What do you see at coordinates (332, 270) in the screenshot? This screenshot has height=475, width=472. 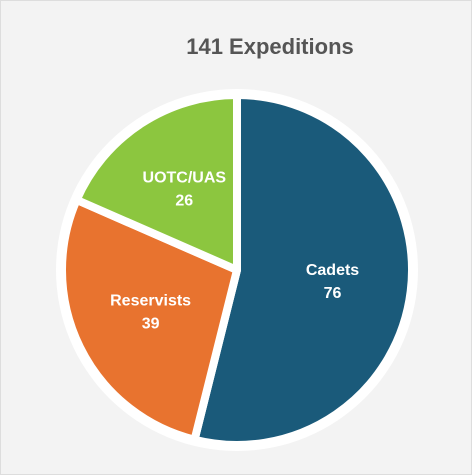 I see `slice-label: Cadets` at bounding box center [332, 270].